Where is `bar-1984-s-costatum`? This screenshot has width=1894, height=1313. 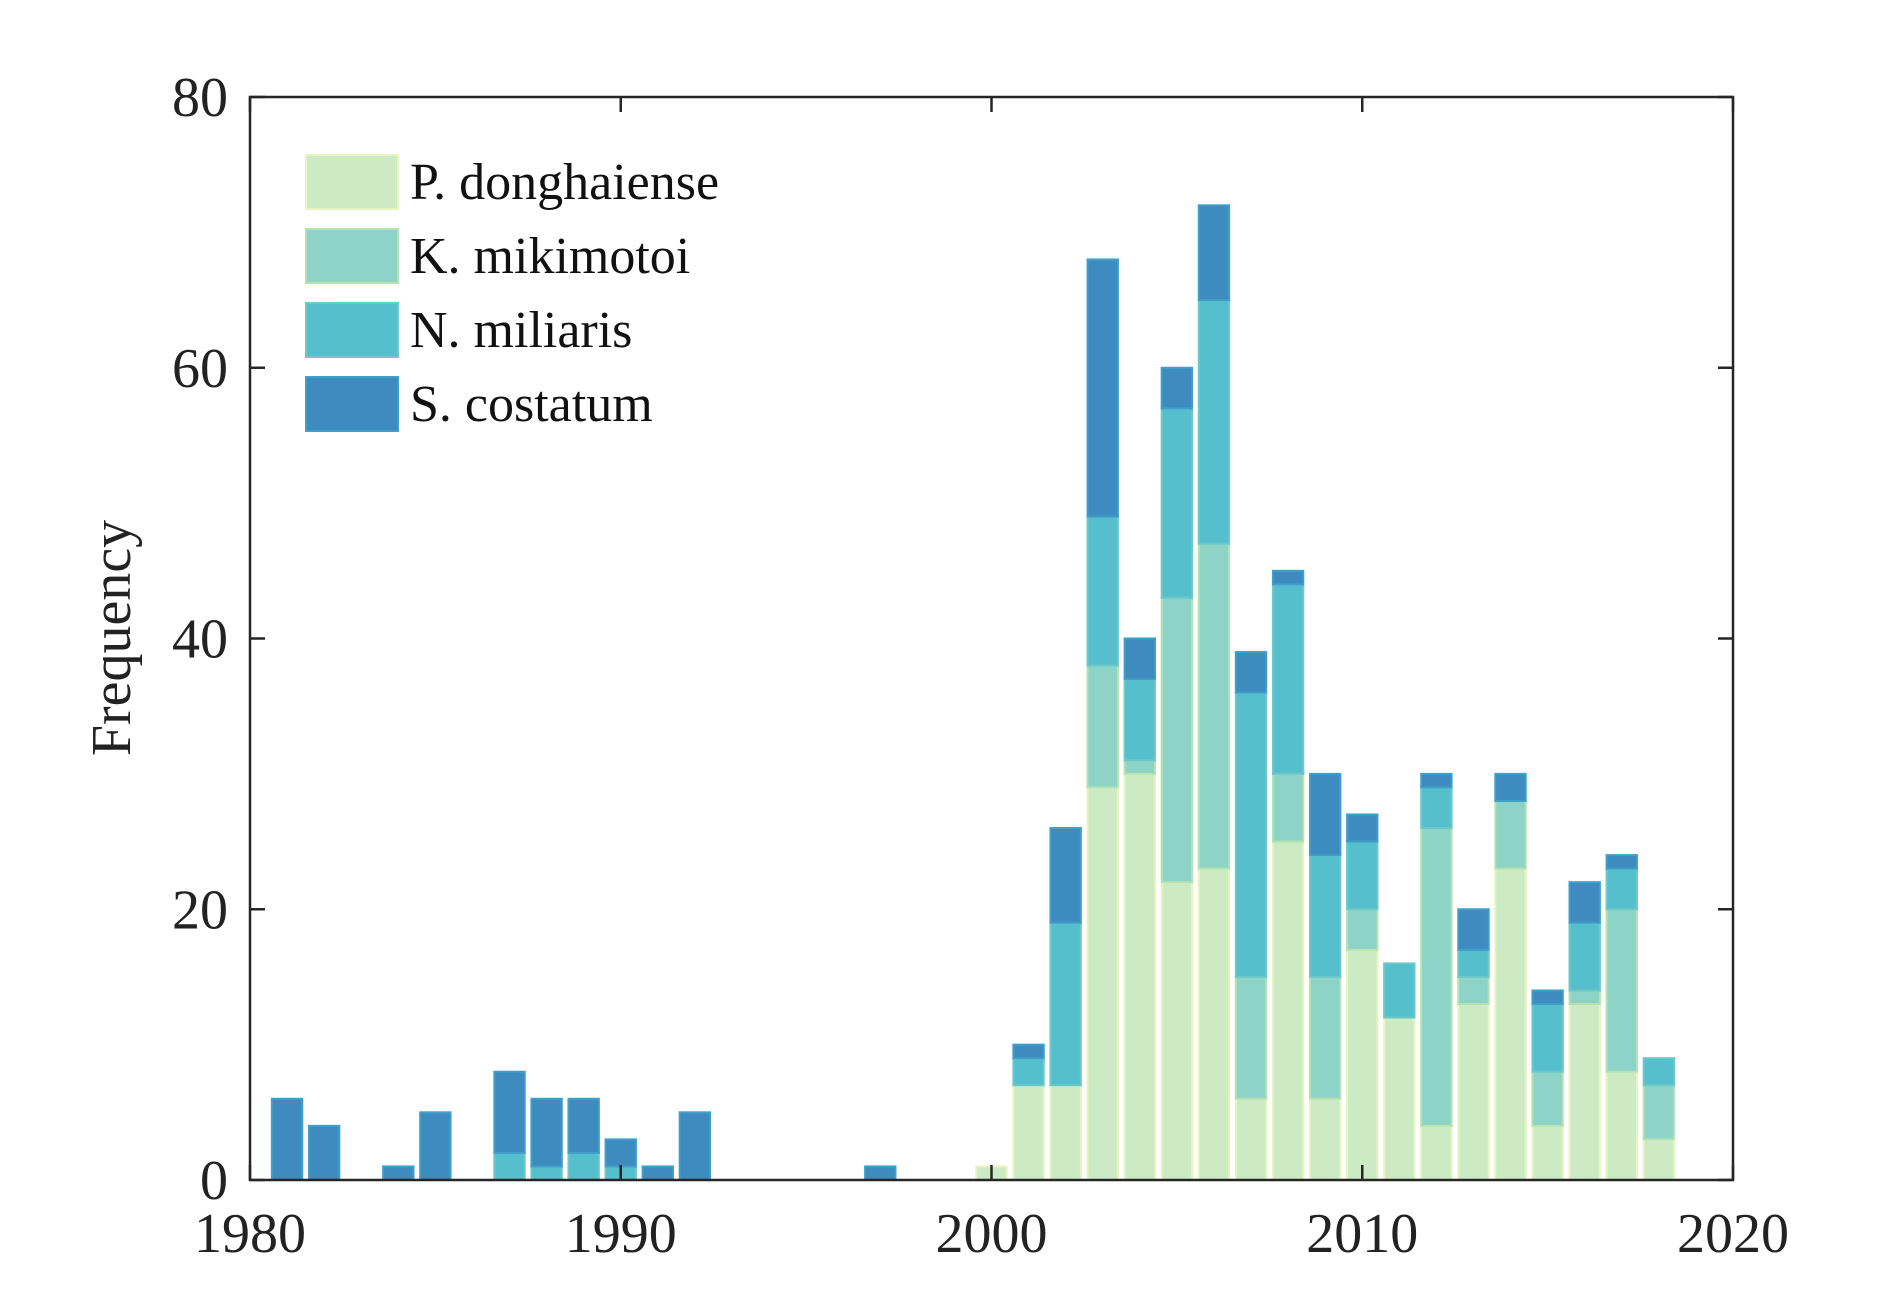
bar-1984-s-costatum is located at coordinates (398, 1173).